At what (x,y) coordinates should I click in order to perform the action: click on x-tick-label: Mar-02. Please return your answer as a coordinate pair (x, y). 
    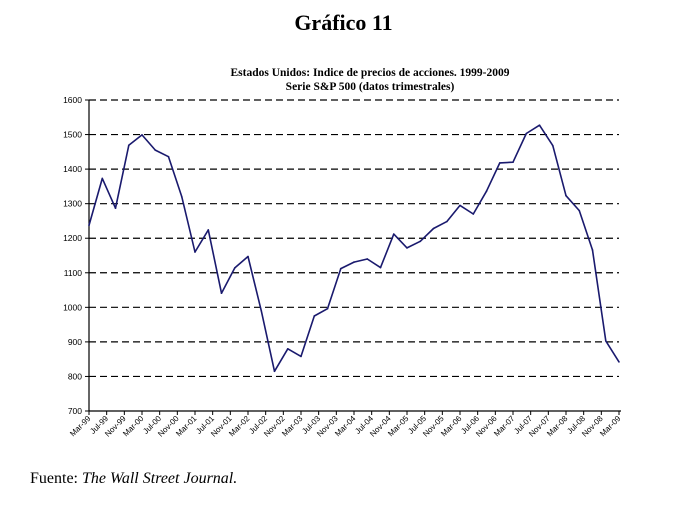
    Looking at the image, I should click on (239, 426).